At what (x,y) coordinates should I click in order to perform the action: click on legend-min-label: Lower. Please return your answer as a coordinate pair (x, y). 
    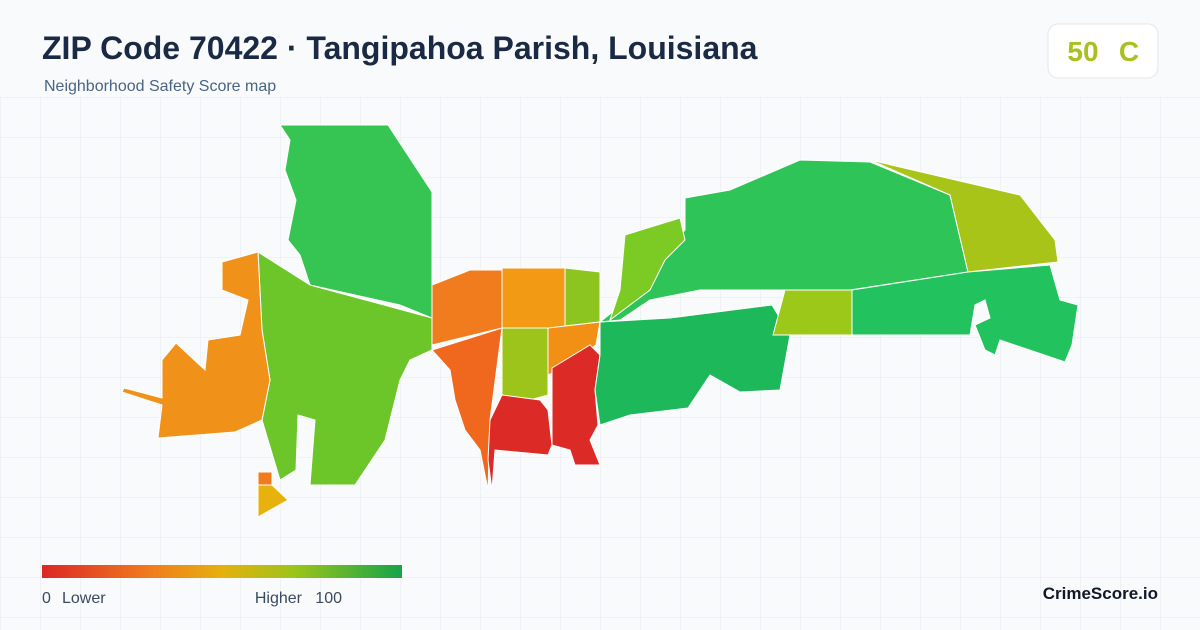
    Looking at the image, I should click on (84, 598).